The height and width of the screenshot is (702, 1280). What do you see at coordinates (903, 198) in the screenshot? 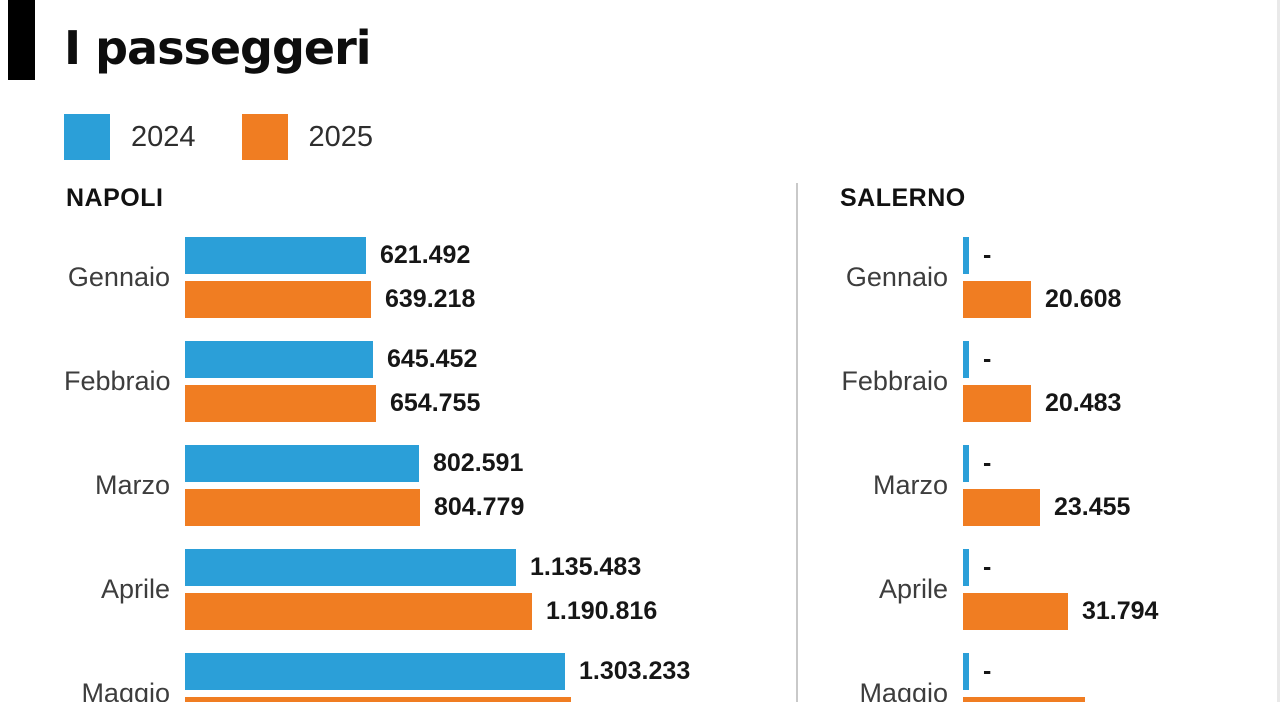
I see `salerno-header: SALERNO` at bounding box center [903, 198].